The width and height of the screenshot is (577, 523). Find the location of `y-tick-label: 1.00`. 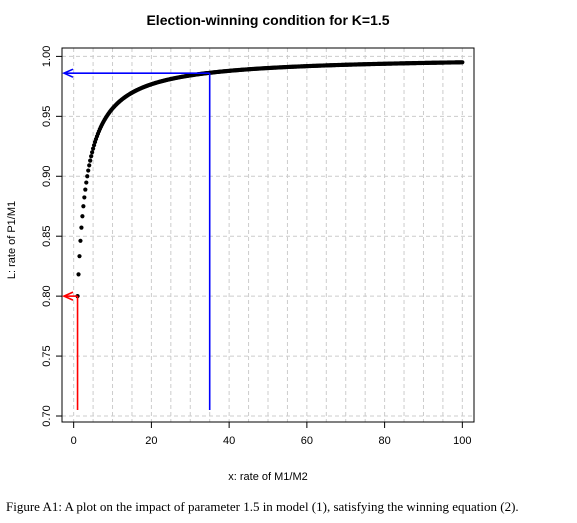

y-tick-label: 1.00 is located at coordinates (47, 56).